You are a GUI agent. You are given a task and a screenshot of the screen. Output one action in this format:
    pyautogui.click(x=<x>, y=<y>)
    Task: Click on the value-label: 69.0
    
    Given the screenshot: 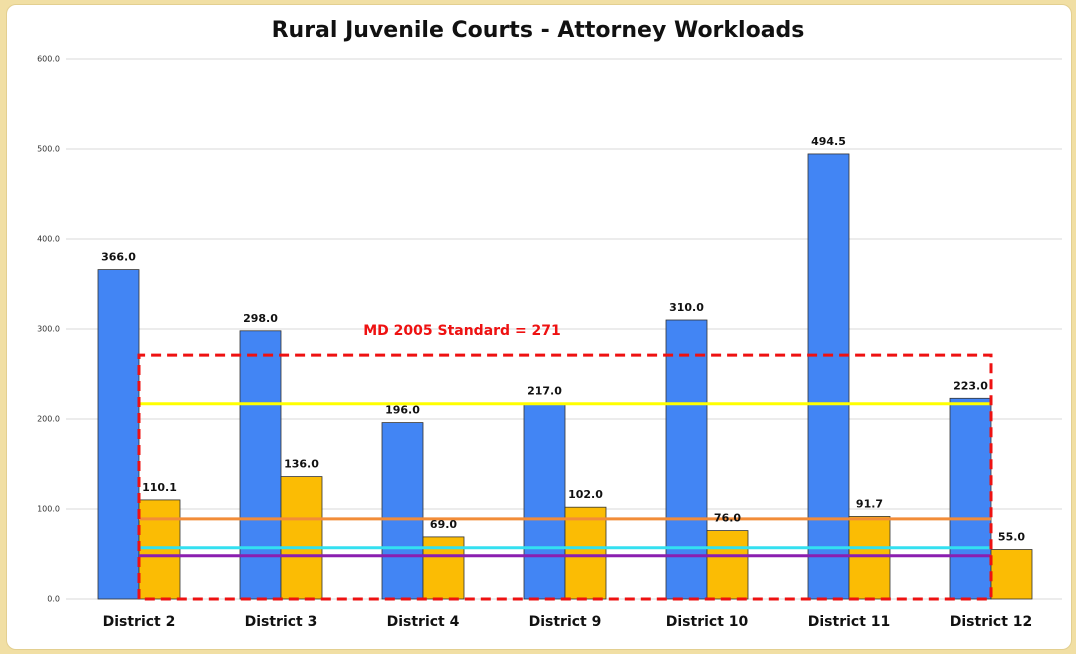 What is the action you would take?
    pyautogui.click(x=443, y=524)
    